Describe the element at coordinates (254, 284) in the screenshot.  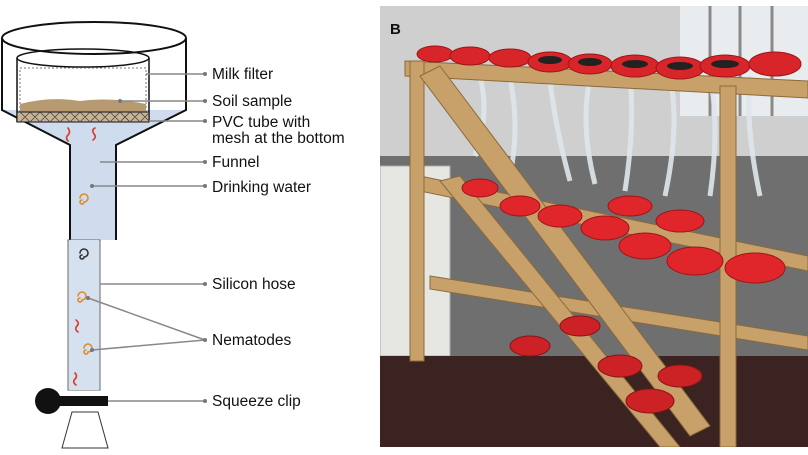
I see `label-silicon-hose: Silicon hose` at that location.